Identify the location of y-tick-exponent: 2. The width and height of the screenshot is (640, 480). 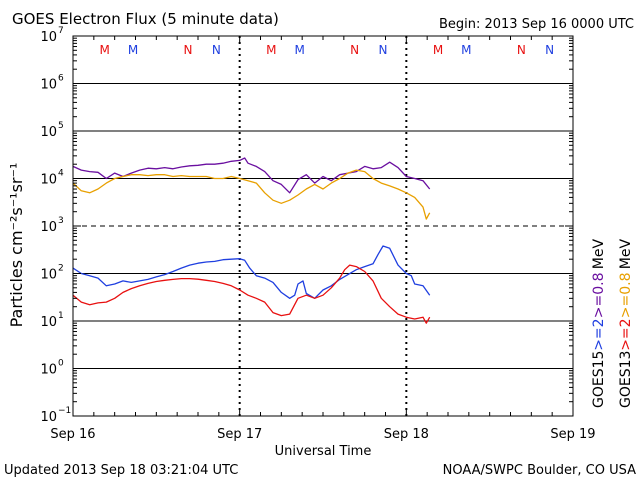
(61, 269).